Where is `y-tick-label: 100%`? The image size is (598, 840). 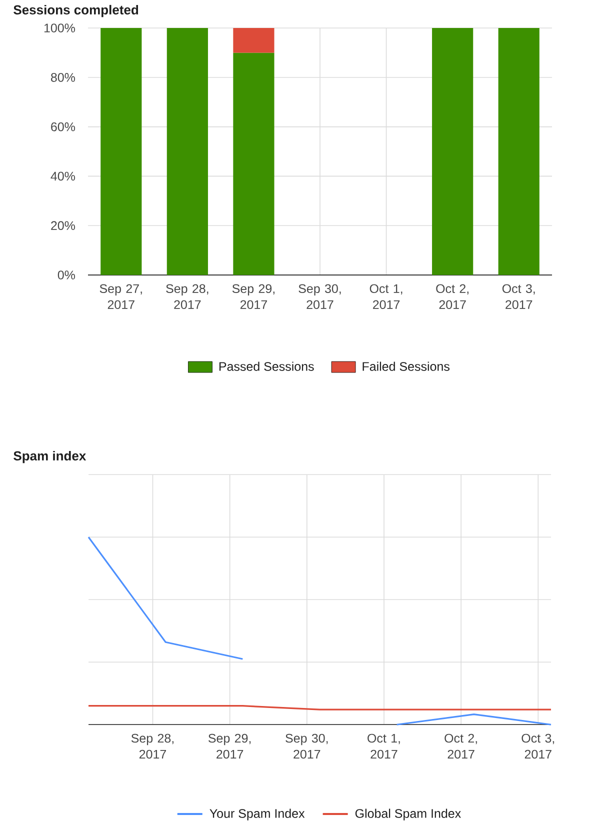 y-tick-label: 100% is located at coordinates (60, 28).